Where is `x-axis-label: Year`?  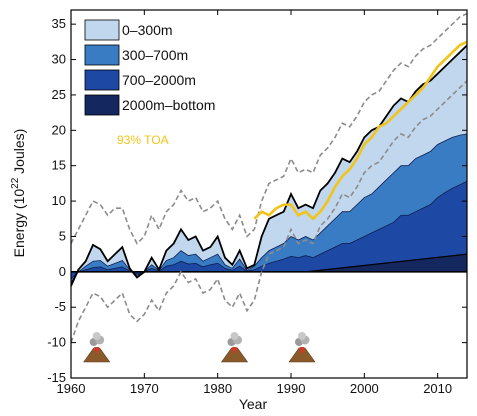 x-axis-label: Year is located at coordinates (253, 404).